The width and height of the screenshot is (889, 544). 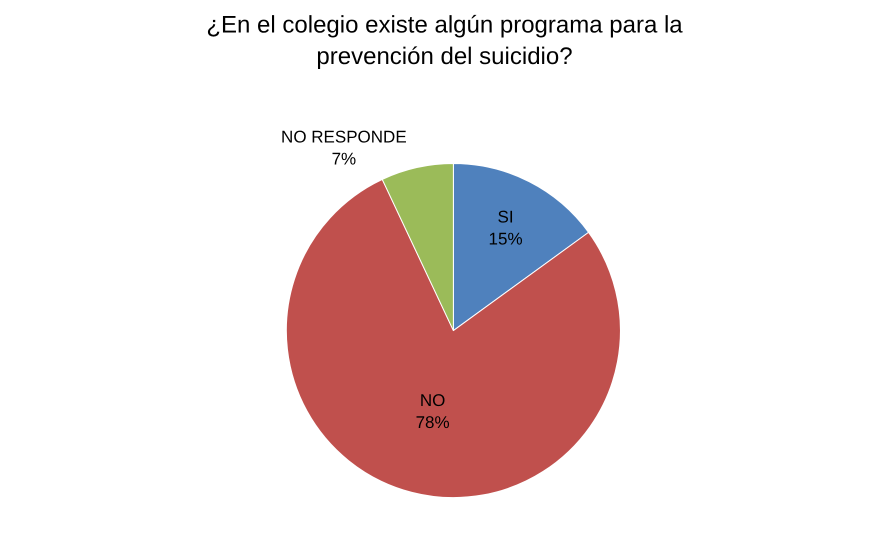 I want to click on slice-label: NO, so click(x=433, y=400).